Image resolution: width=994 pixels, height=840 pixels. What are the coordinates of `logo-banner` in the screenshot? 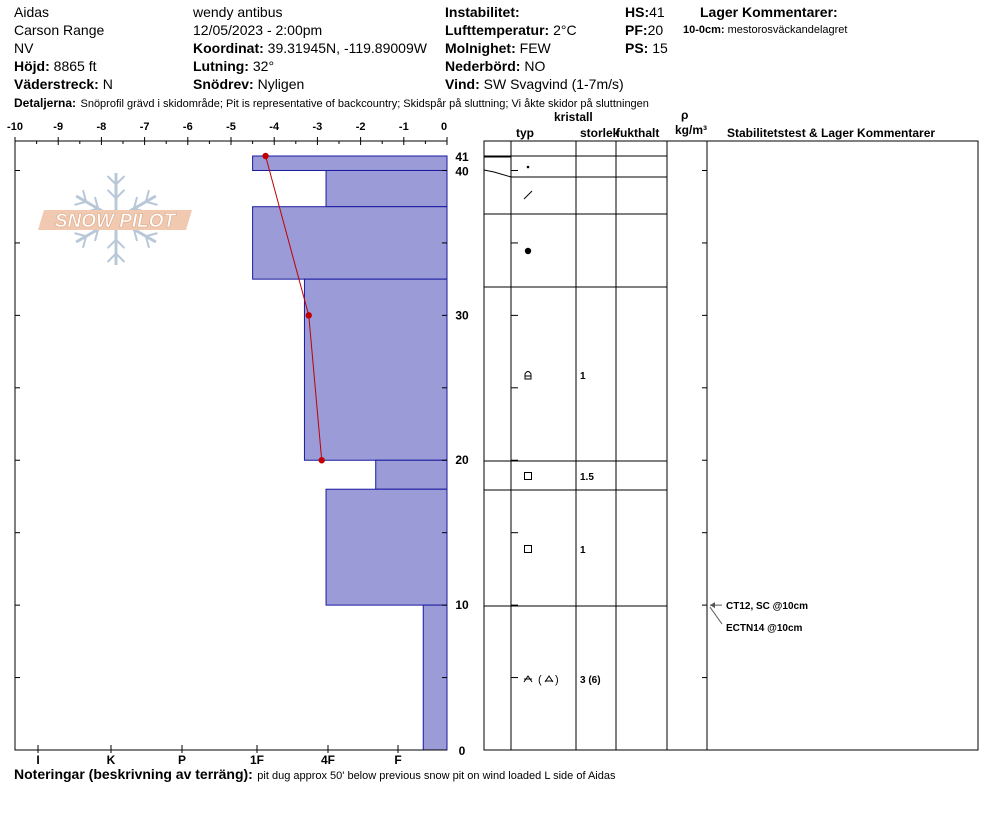 It's located at (115, 220).